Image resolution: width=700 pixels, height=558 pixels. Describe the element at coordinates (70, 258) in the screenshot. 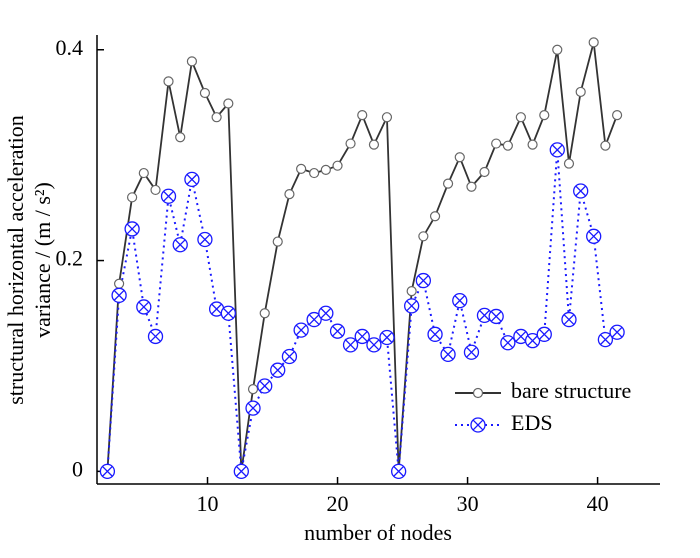

I see `y-tick-label: 0.2` at that location.